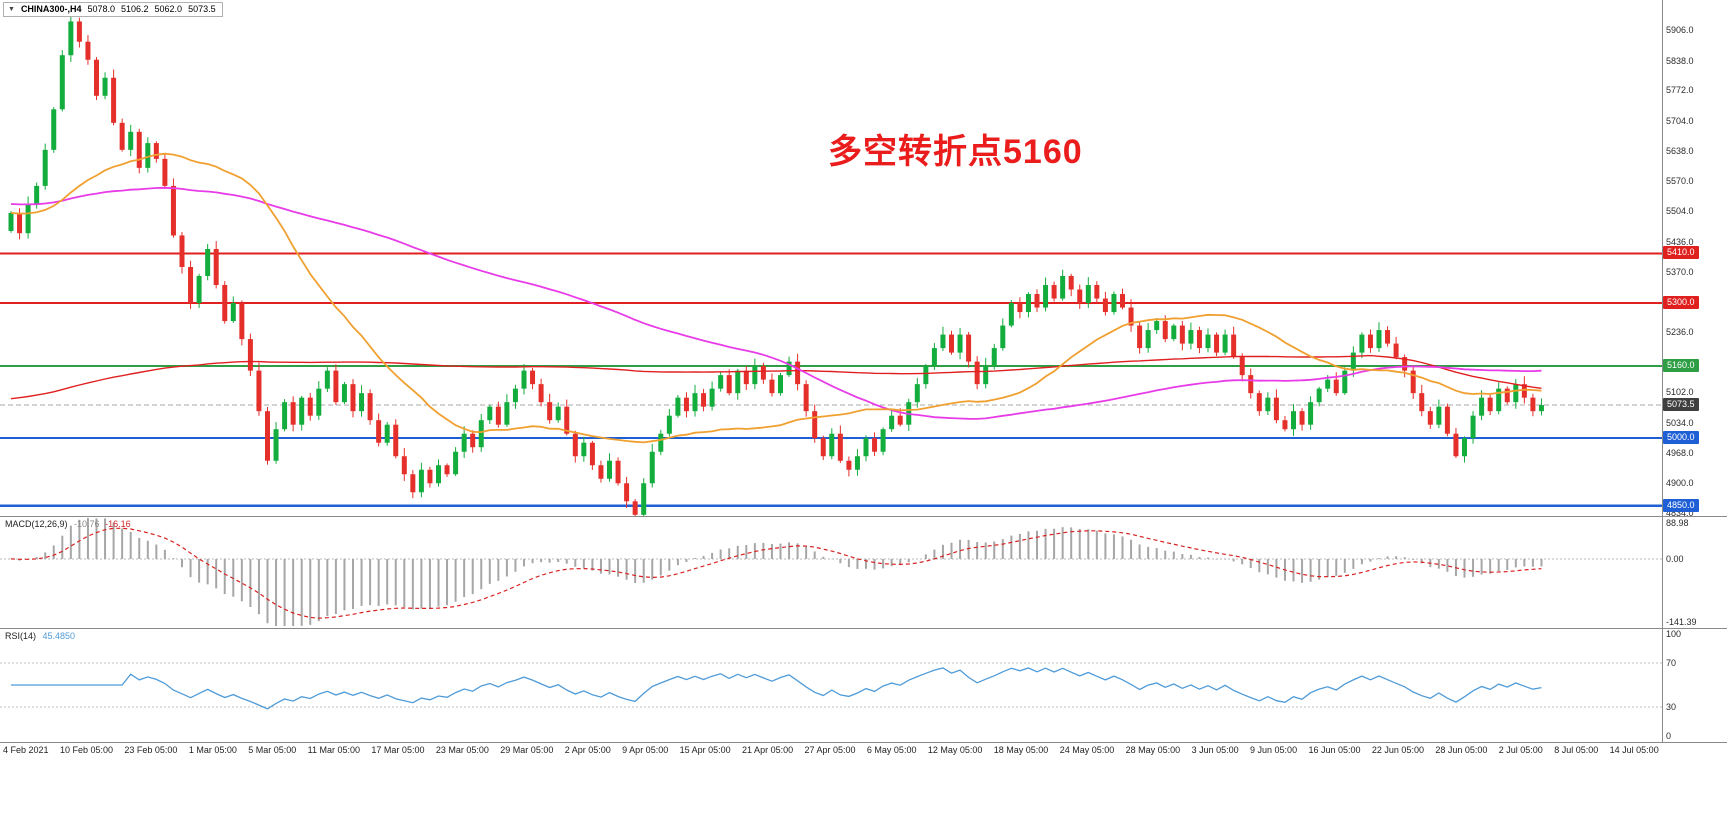 Image resolution: width=1727 pixels, height=840 pixels. Describe the element at coordinates (86, 750) in the screenshot. I see `time-axis-label: 10 Feb 05:00` at that location.